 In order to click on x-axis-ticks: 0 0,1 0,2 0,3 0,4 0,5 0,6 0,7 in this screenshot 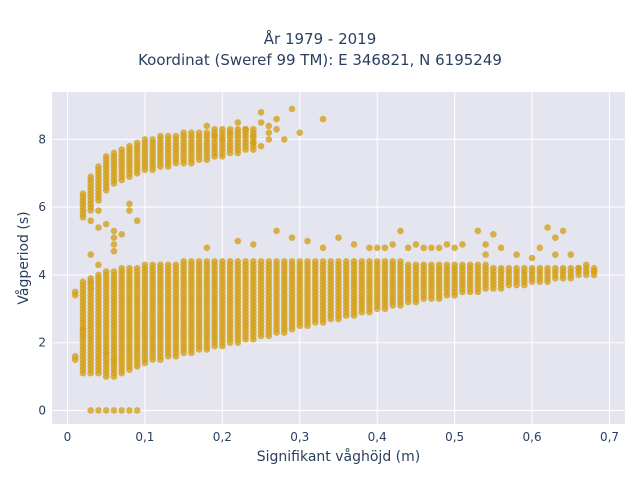, I will do `click(341, 437)`.